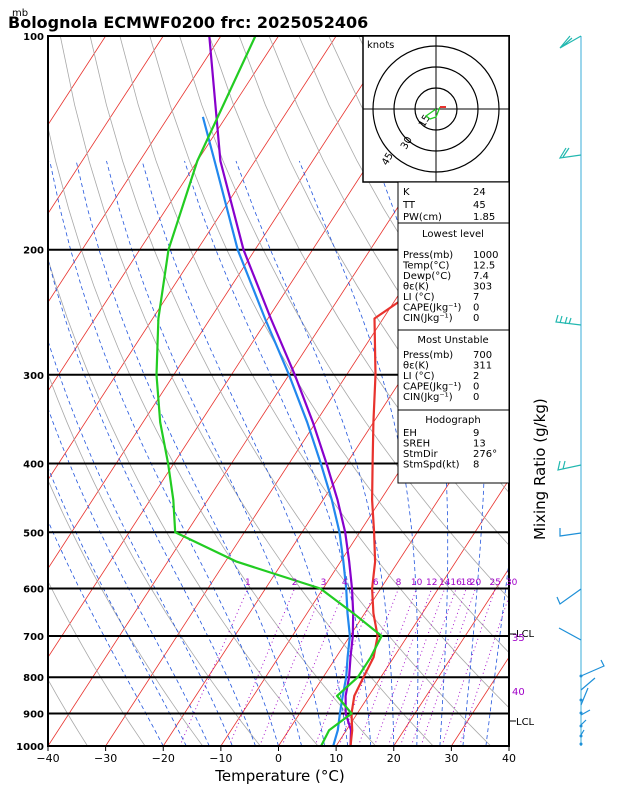  What do you see at coordinates (20, 13) in the screenshot?
I see `pressure-unit-label: mb` at bounding box center [20, 13].